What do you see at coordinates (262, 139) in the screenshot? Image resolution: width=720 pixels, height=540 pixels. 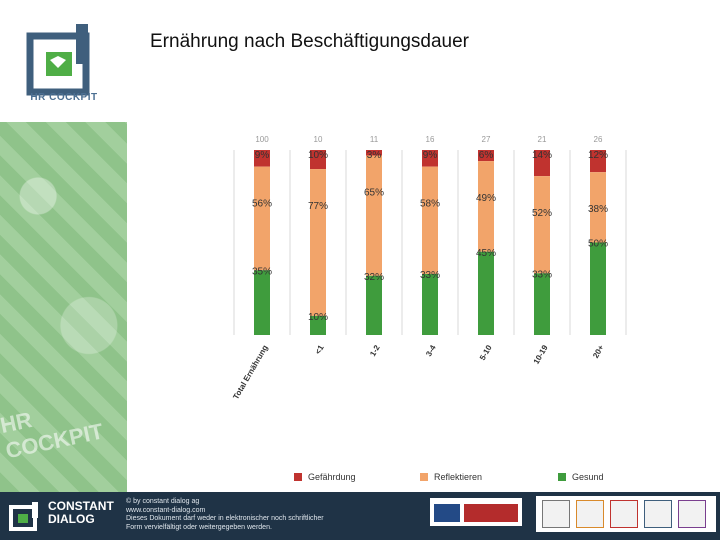 I see `n-label: 100` at bounding box center [262, 139].